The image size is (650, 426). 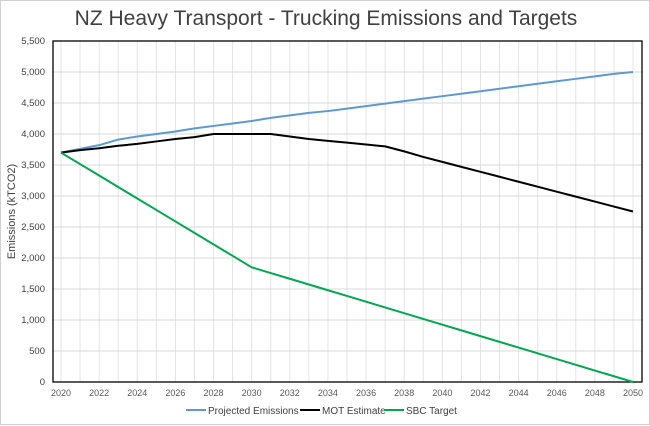 I want to click on y-tick-label: 3,500, so click(x=33, y=165).